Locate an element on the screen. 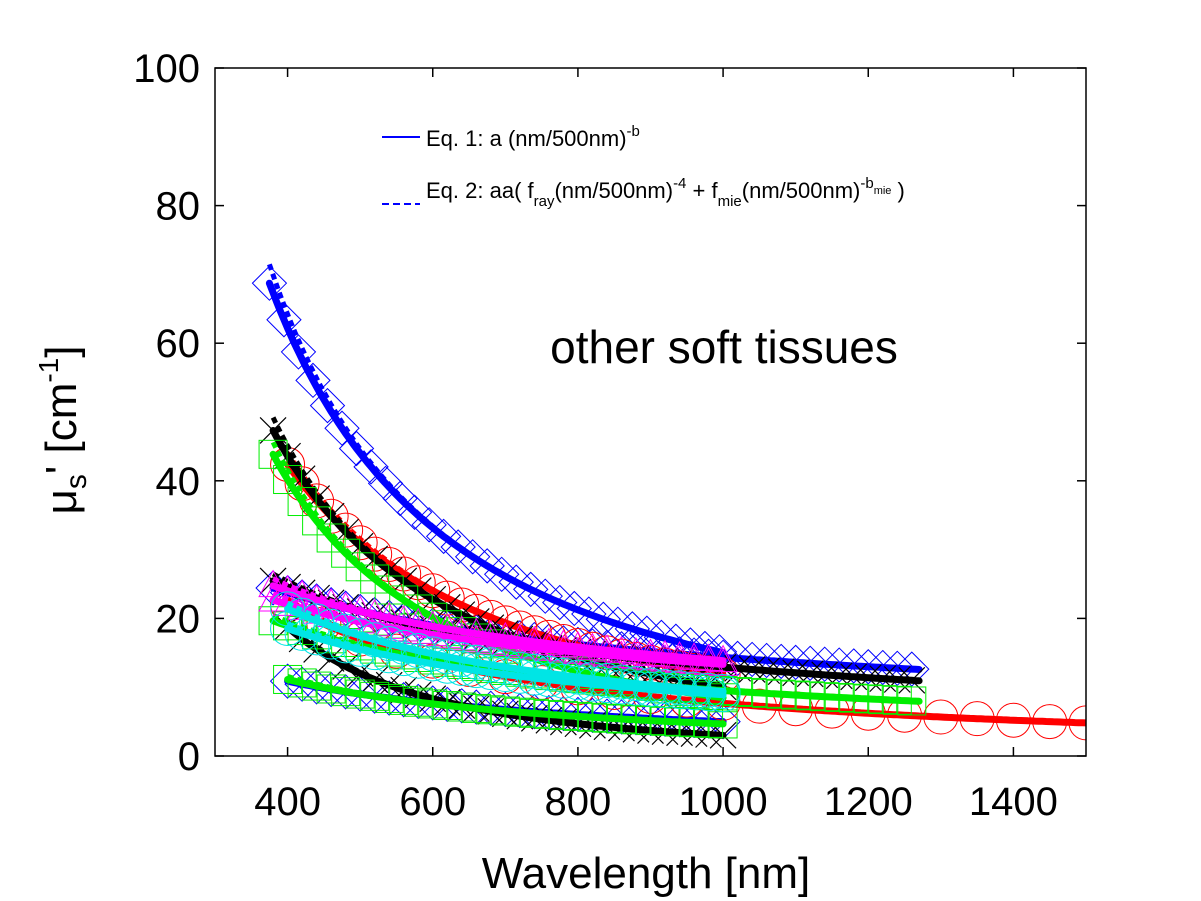 This screenshot has height=901, width=1201. chart-annotation: other soft tissues is located at coordinates (724, 347).